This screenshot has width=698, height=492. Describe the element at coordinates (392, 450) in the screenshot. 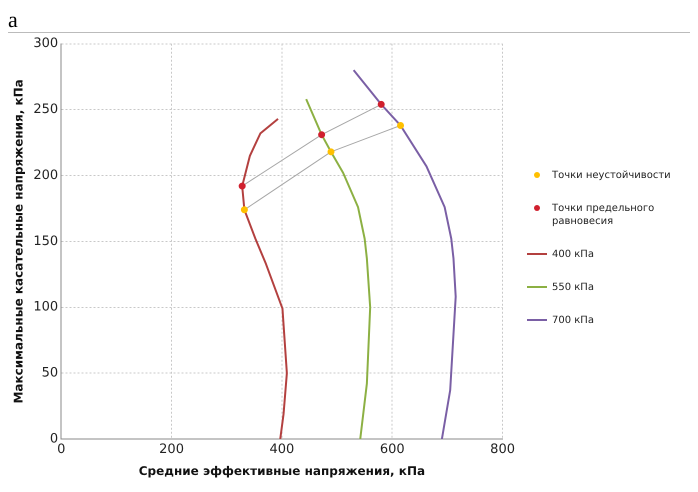

I see `x-tick-label: 600` at that location.